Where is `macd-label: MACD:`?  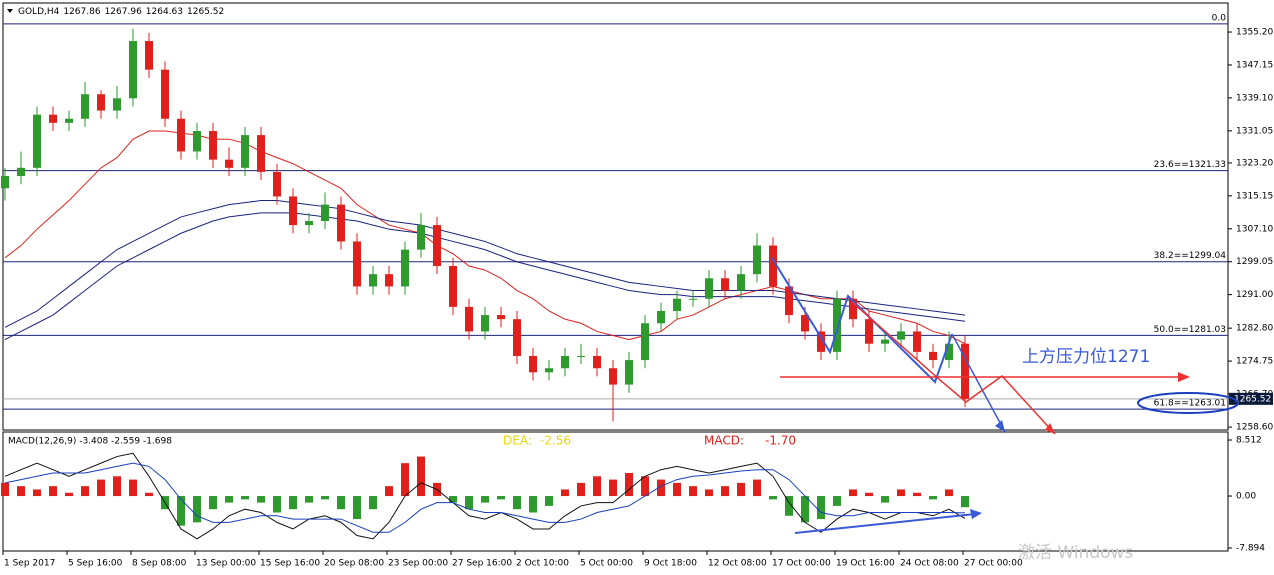
macd-label: MACD: is located at coordinates (724, 441).